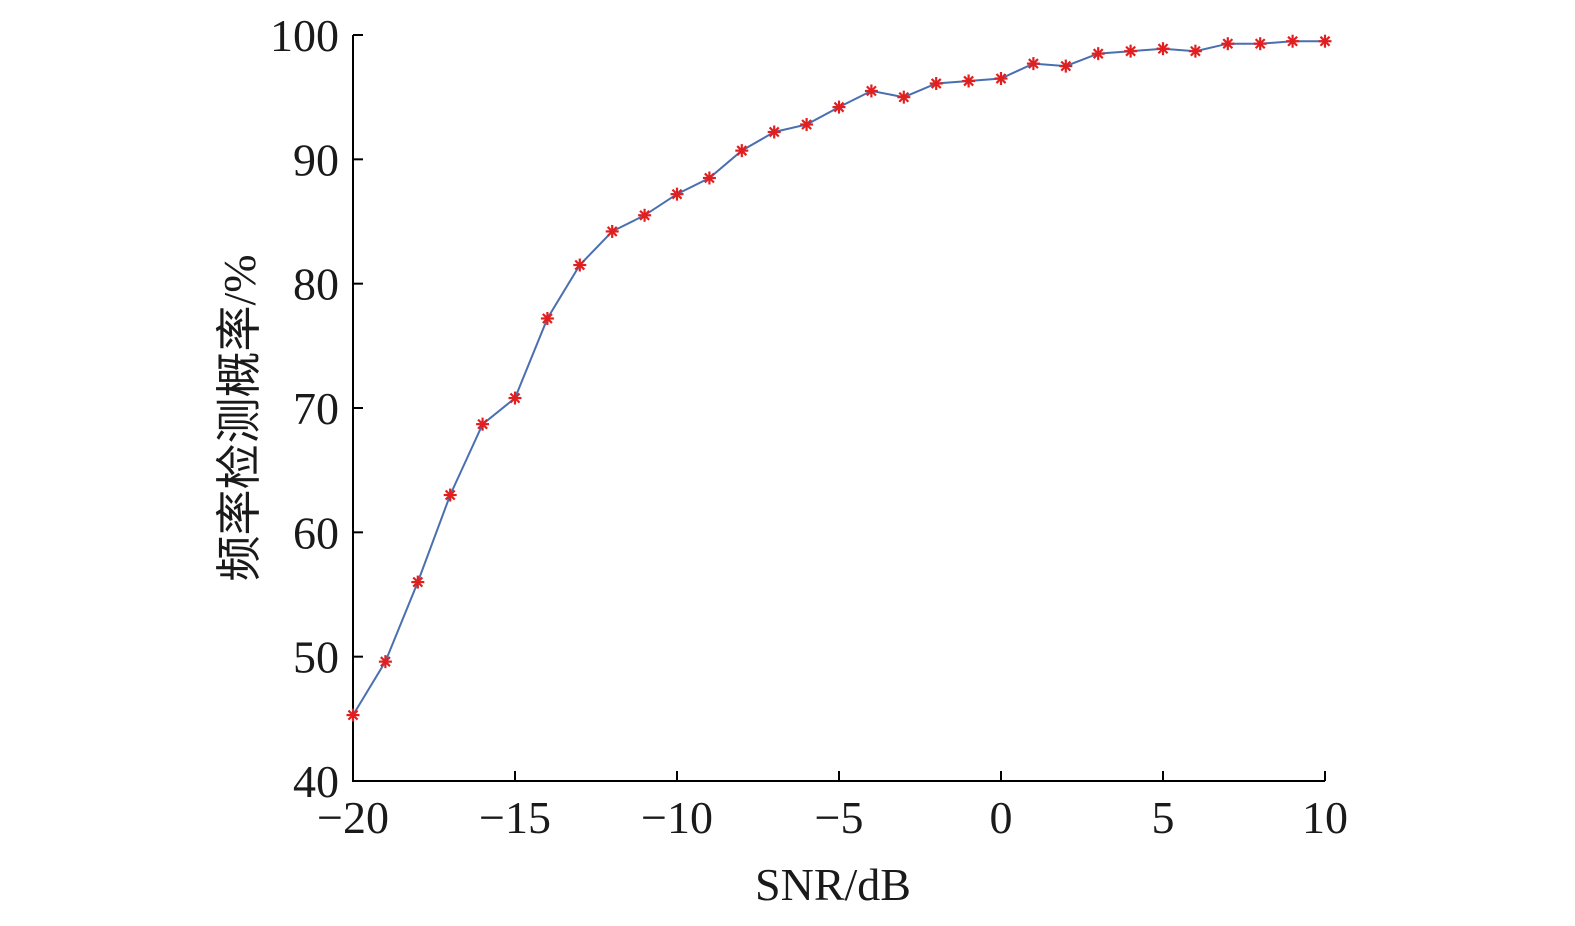 The image size is (1575, 926). Describe the element at coordinates (1001, 817) in the screenshot. I see `x-tick-label: 0` at that location.